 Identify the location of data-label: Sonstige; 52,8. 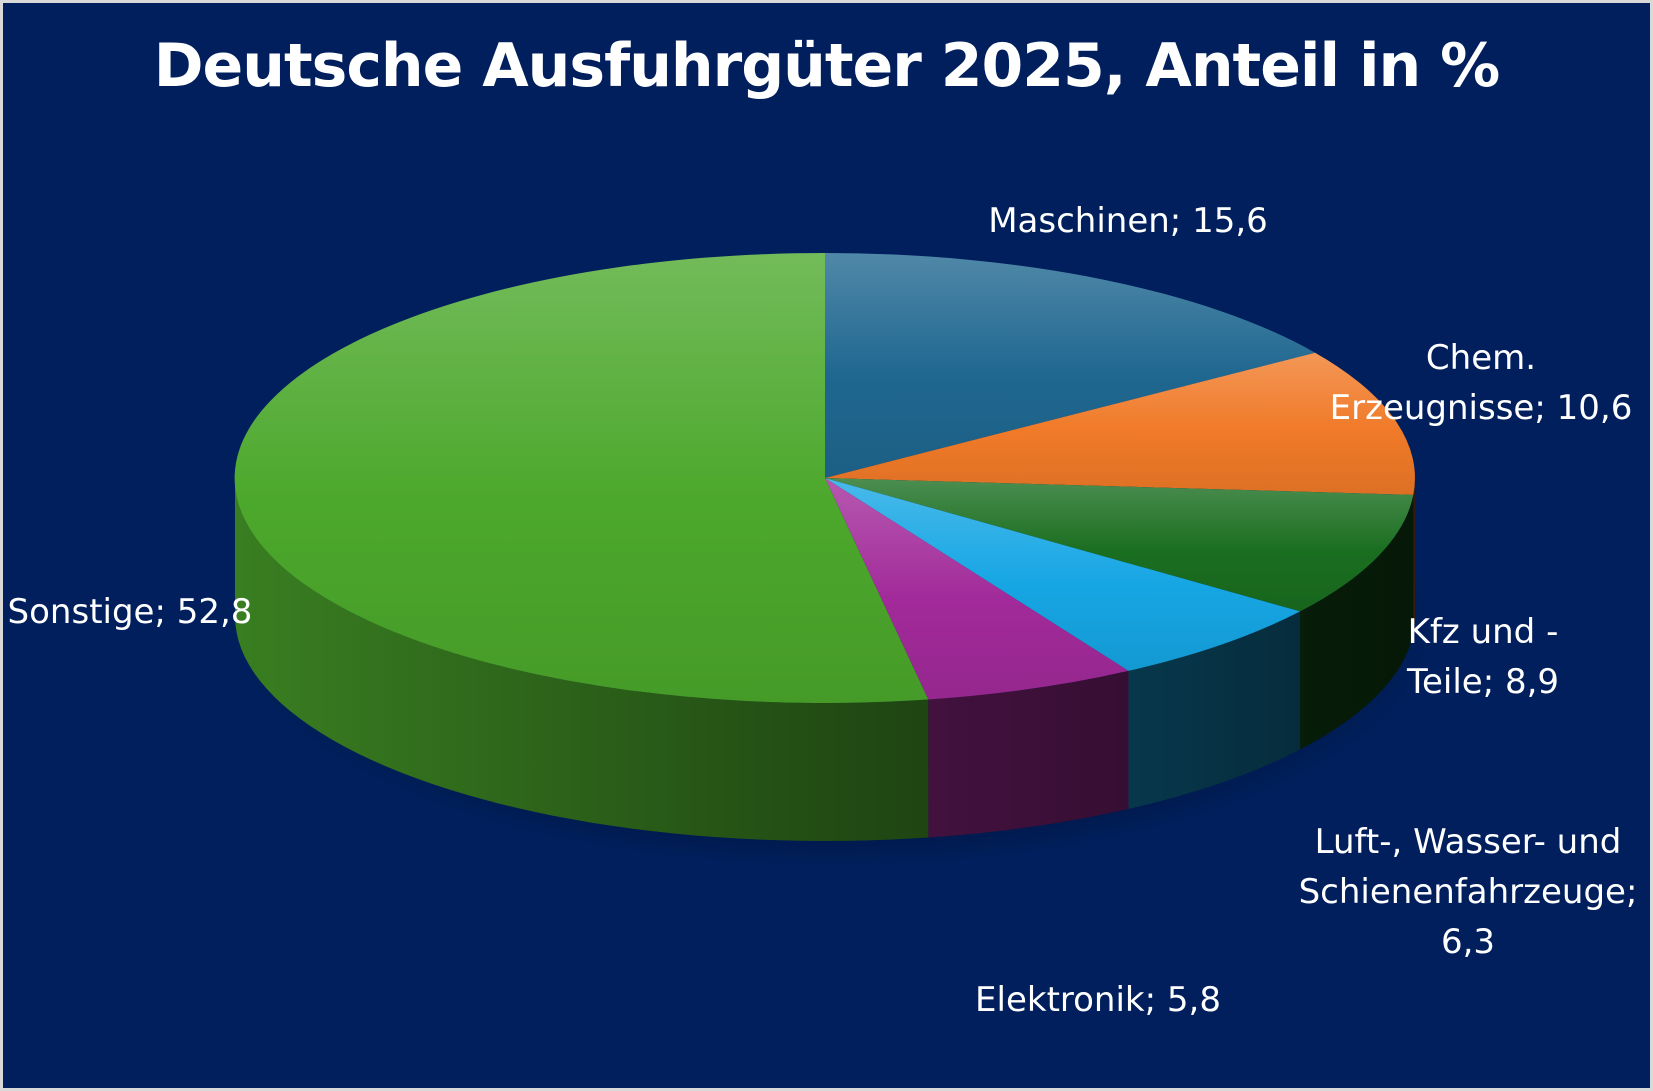
(130, 612).